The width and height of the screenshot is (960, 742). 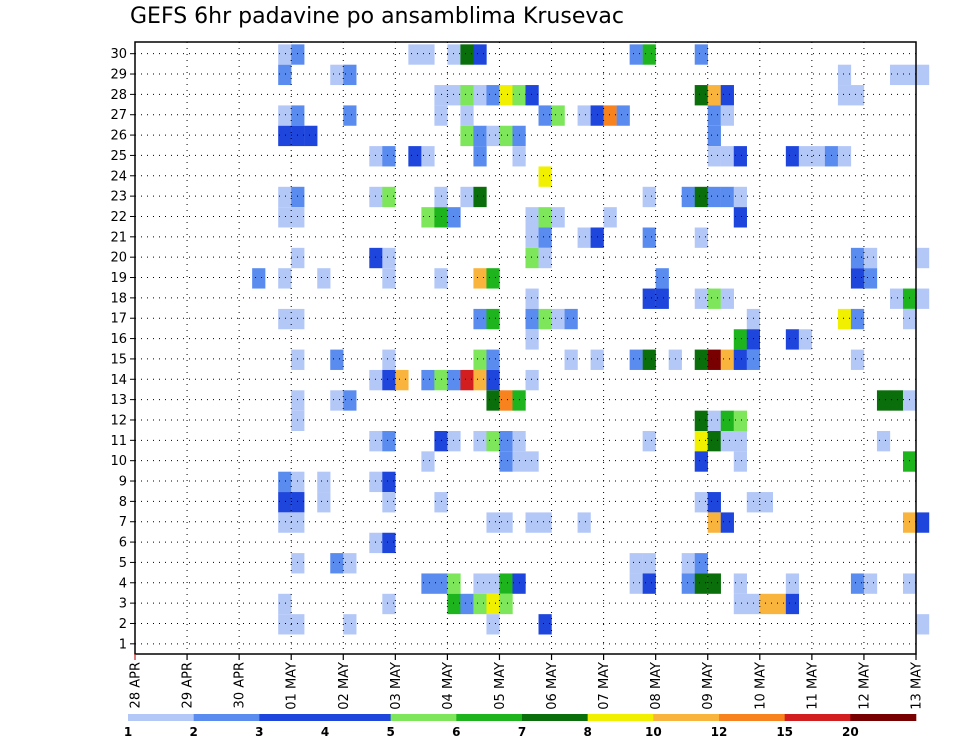 I want to click on y-tick-label: 22, so click(x=118, y=217).